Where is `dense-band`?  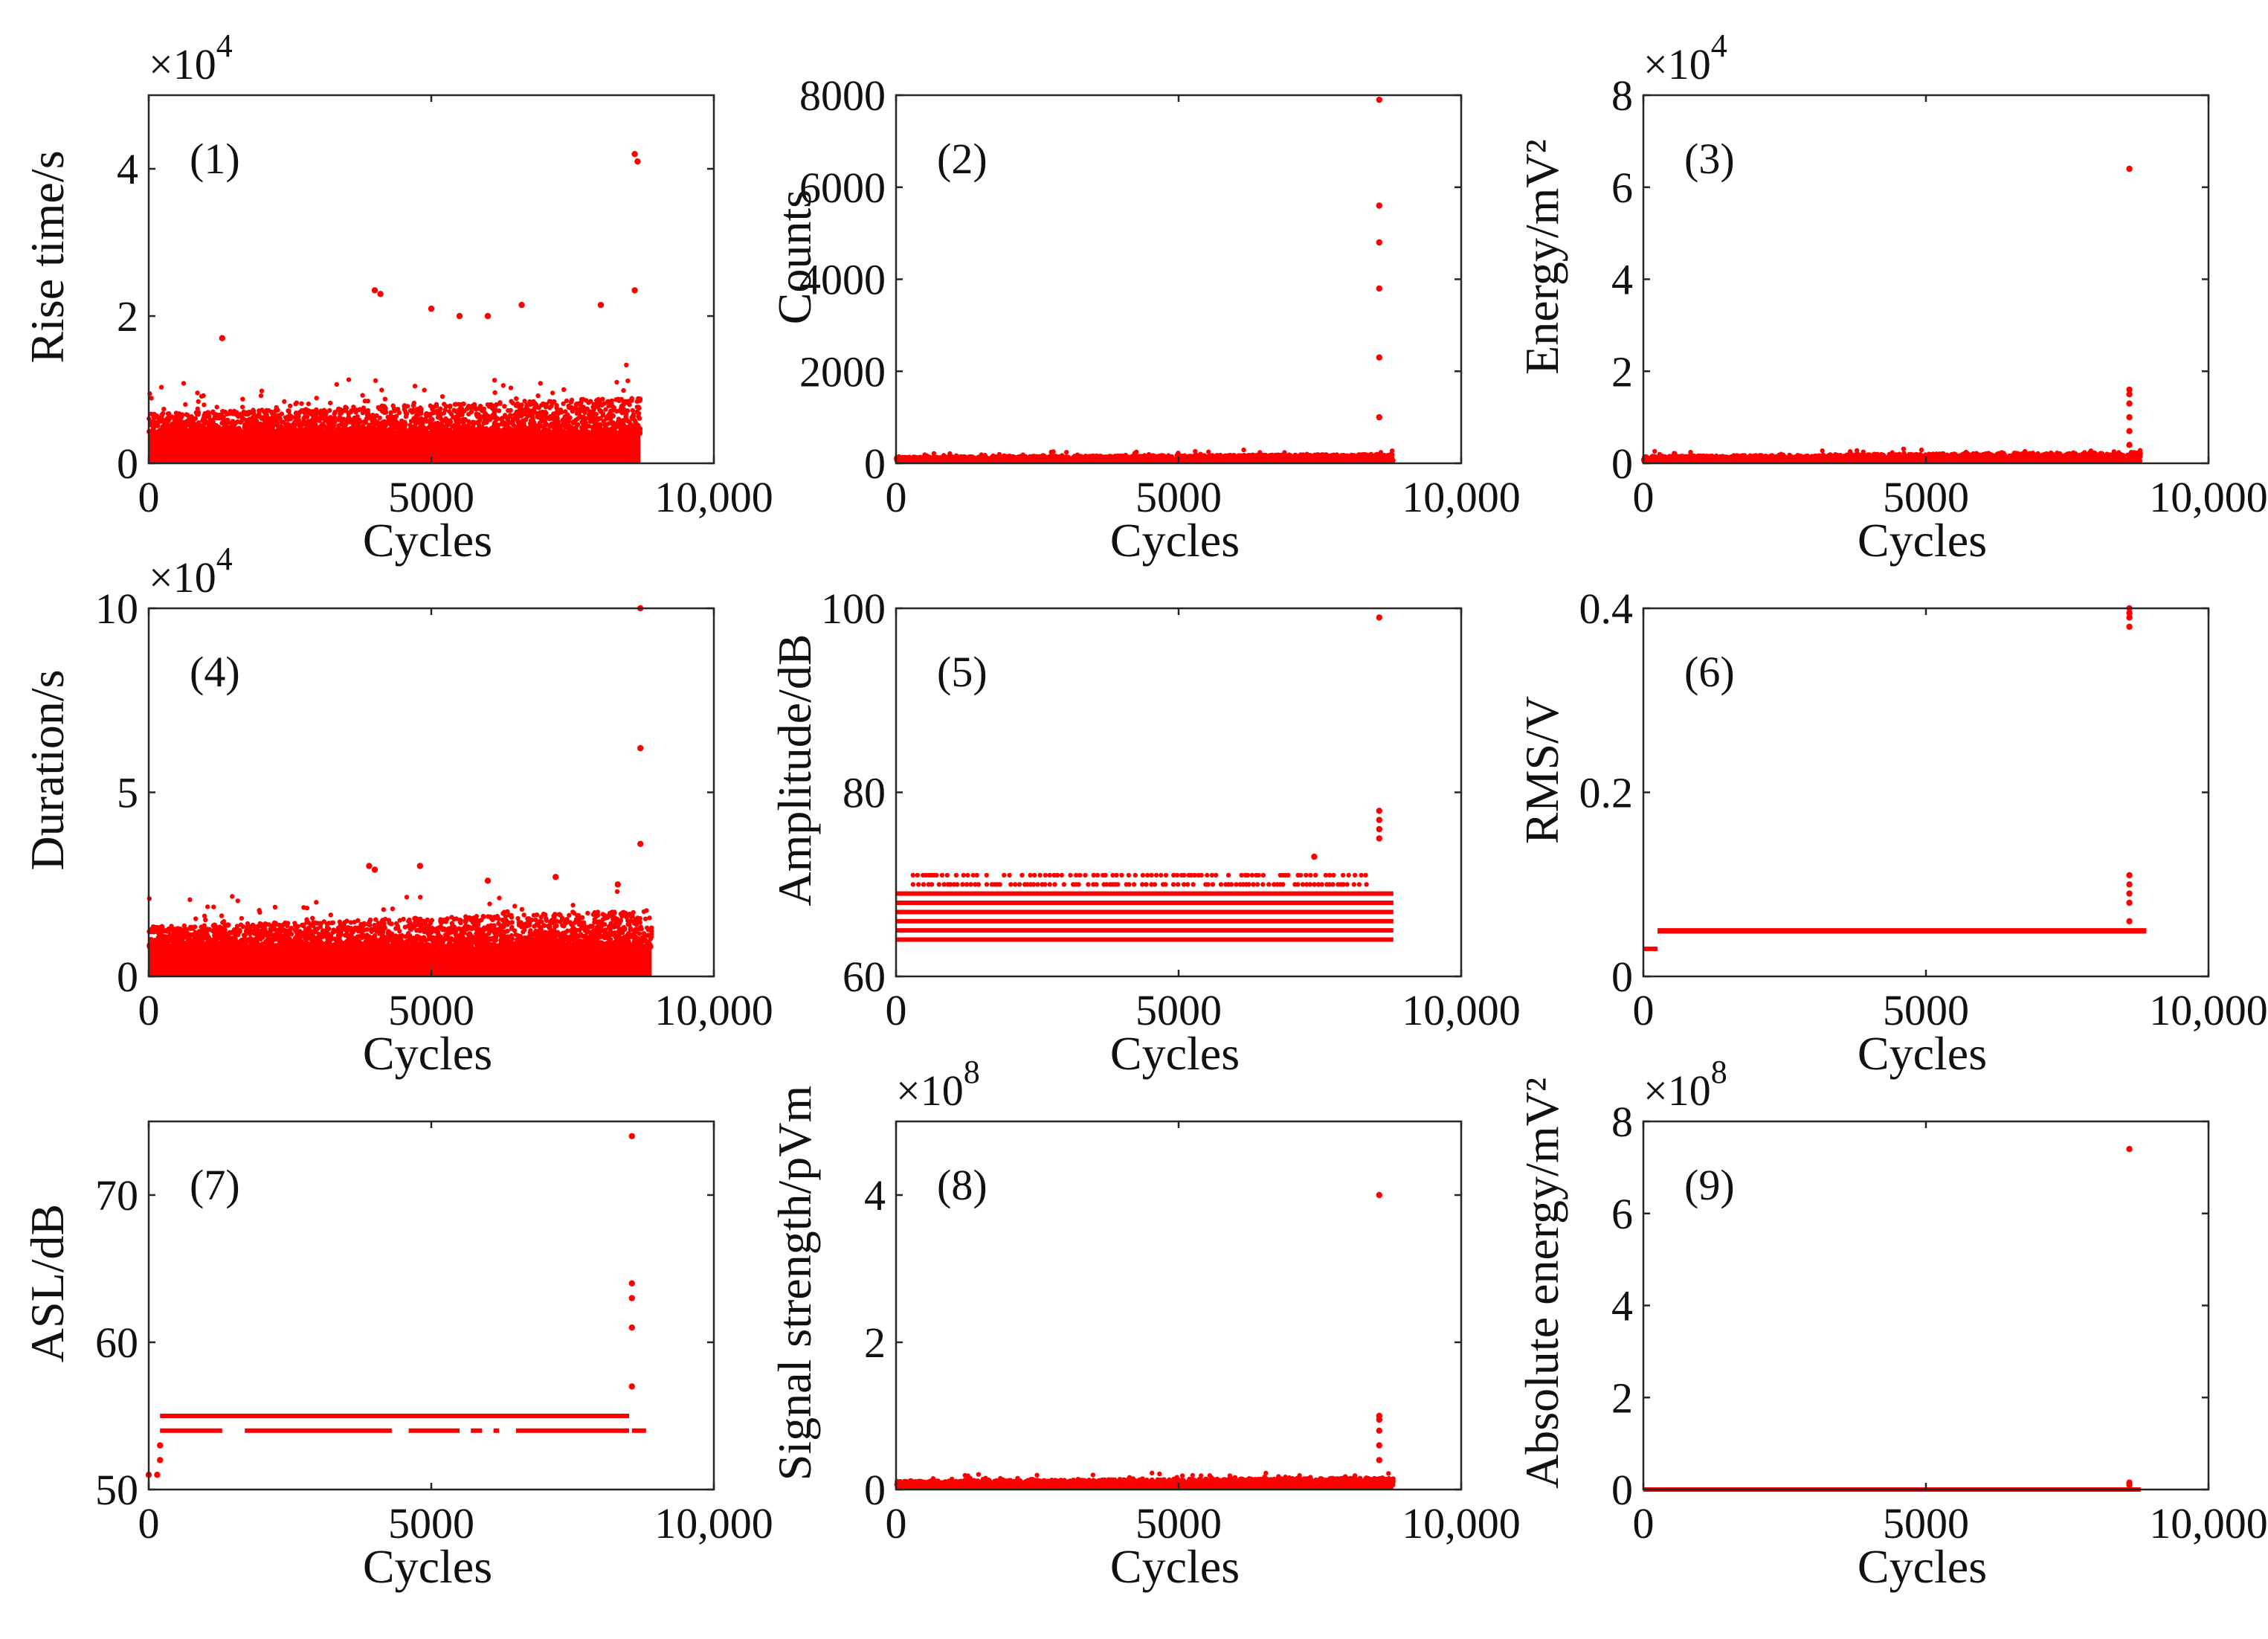 dense-band is located at coordinates (395, 448).